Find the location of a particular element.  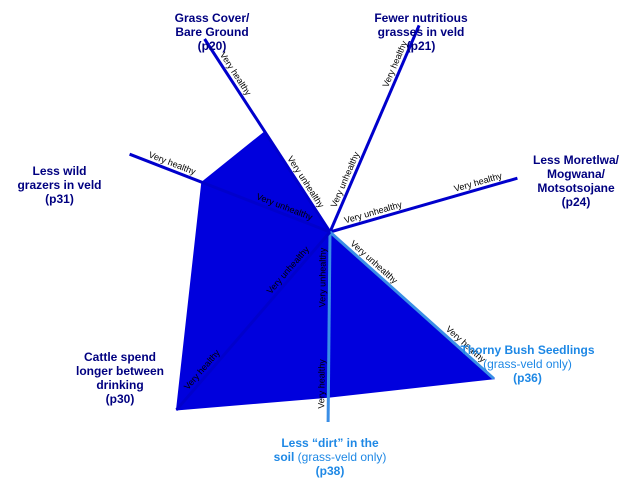

axis-title-grass-cover: Grass Cover/ Bare Ground (p20) is located at coordinates (212, 32).